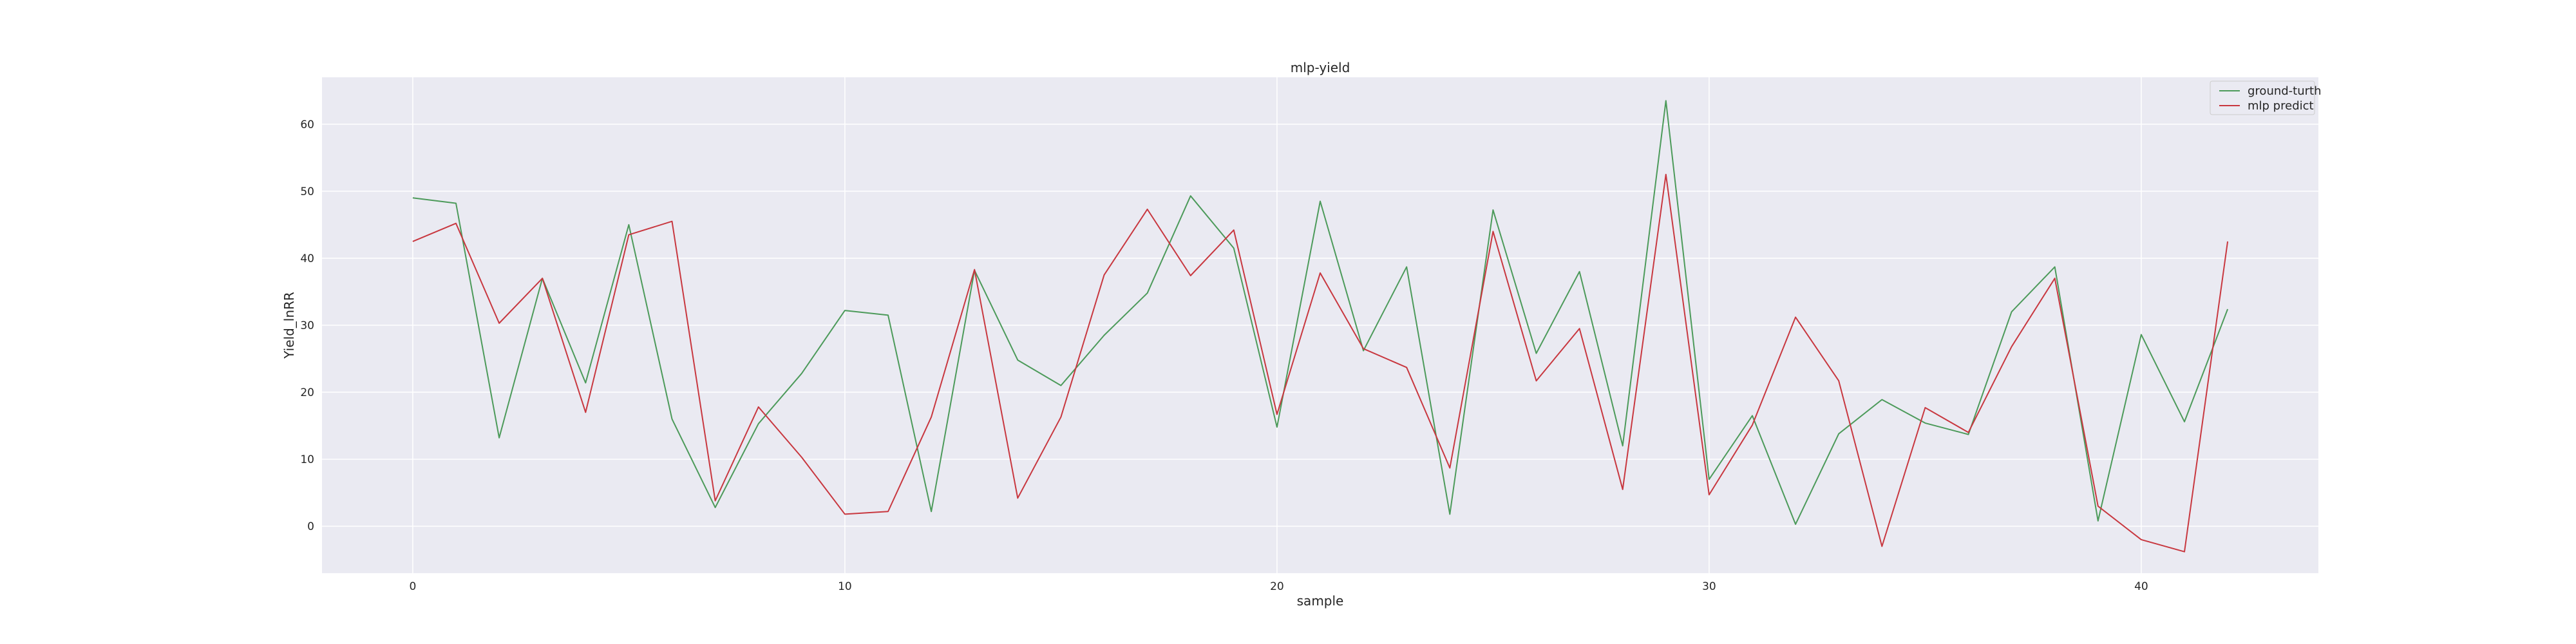  Describe the element at coordinates (2281, 106) in the screenshot. I see `legend-label-mlp-predict: mlp predict` at that location.